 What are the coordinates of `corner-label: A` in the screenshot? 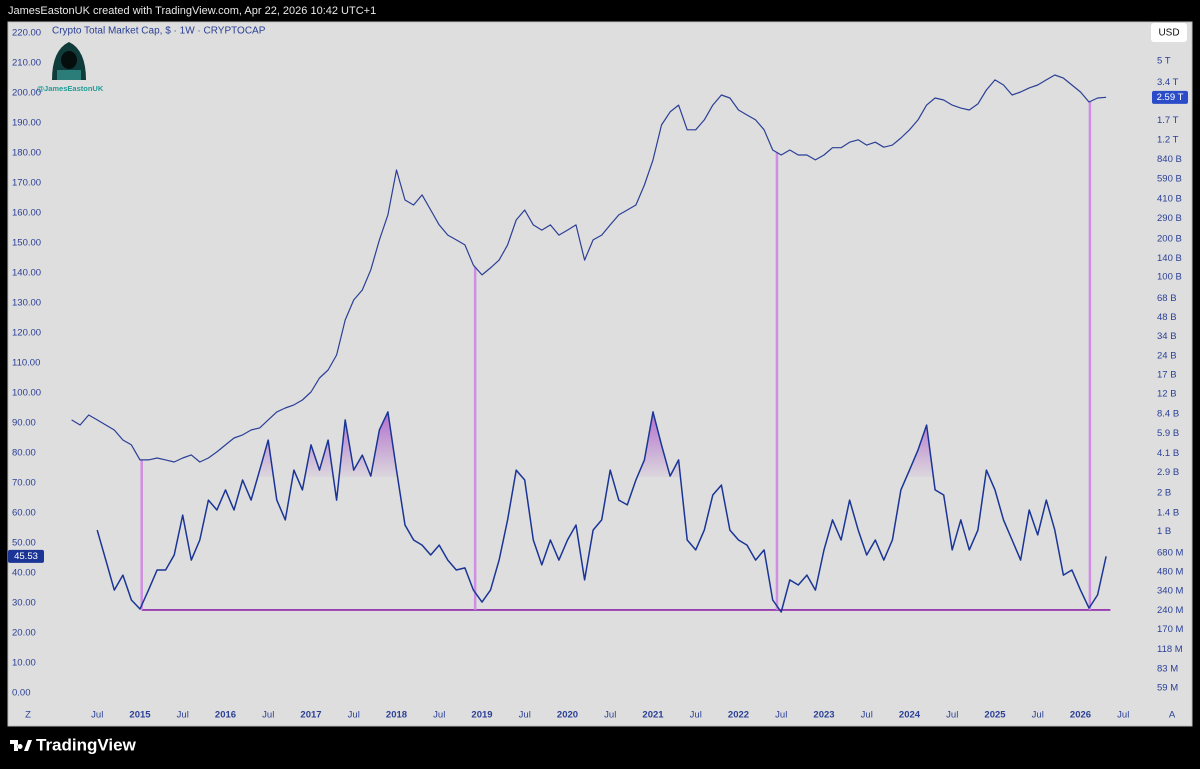 It's located at (1172, 715).